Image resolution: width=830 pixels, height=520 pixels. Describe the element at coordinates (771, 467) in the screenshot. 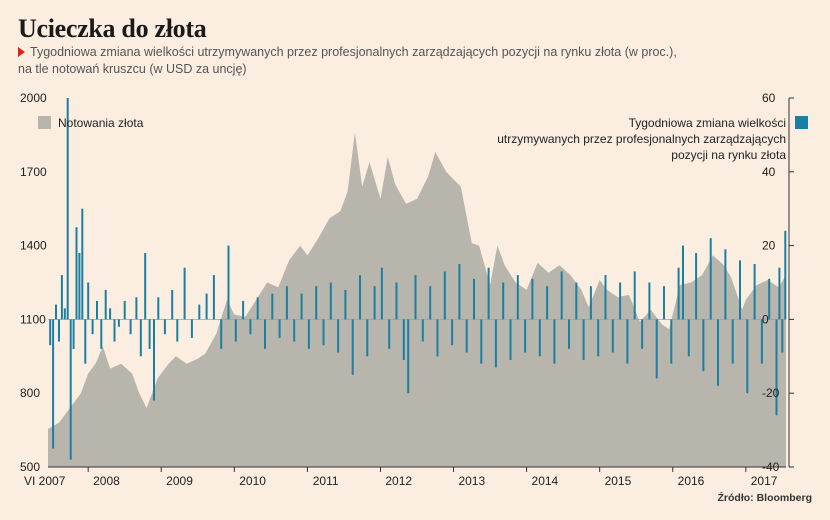

I see `right-tick-label--40: -40` at that location.